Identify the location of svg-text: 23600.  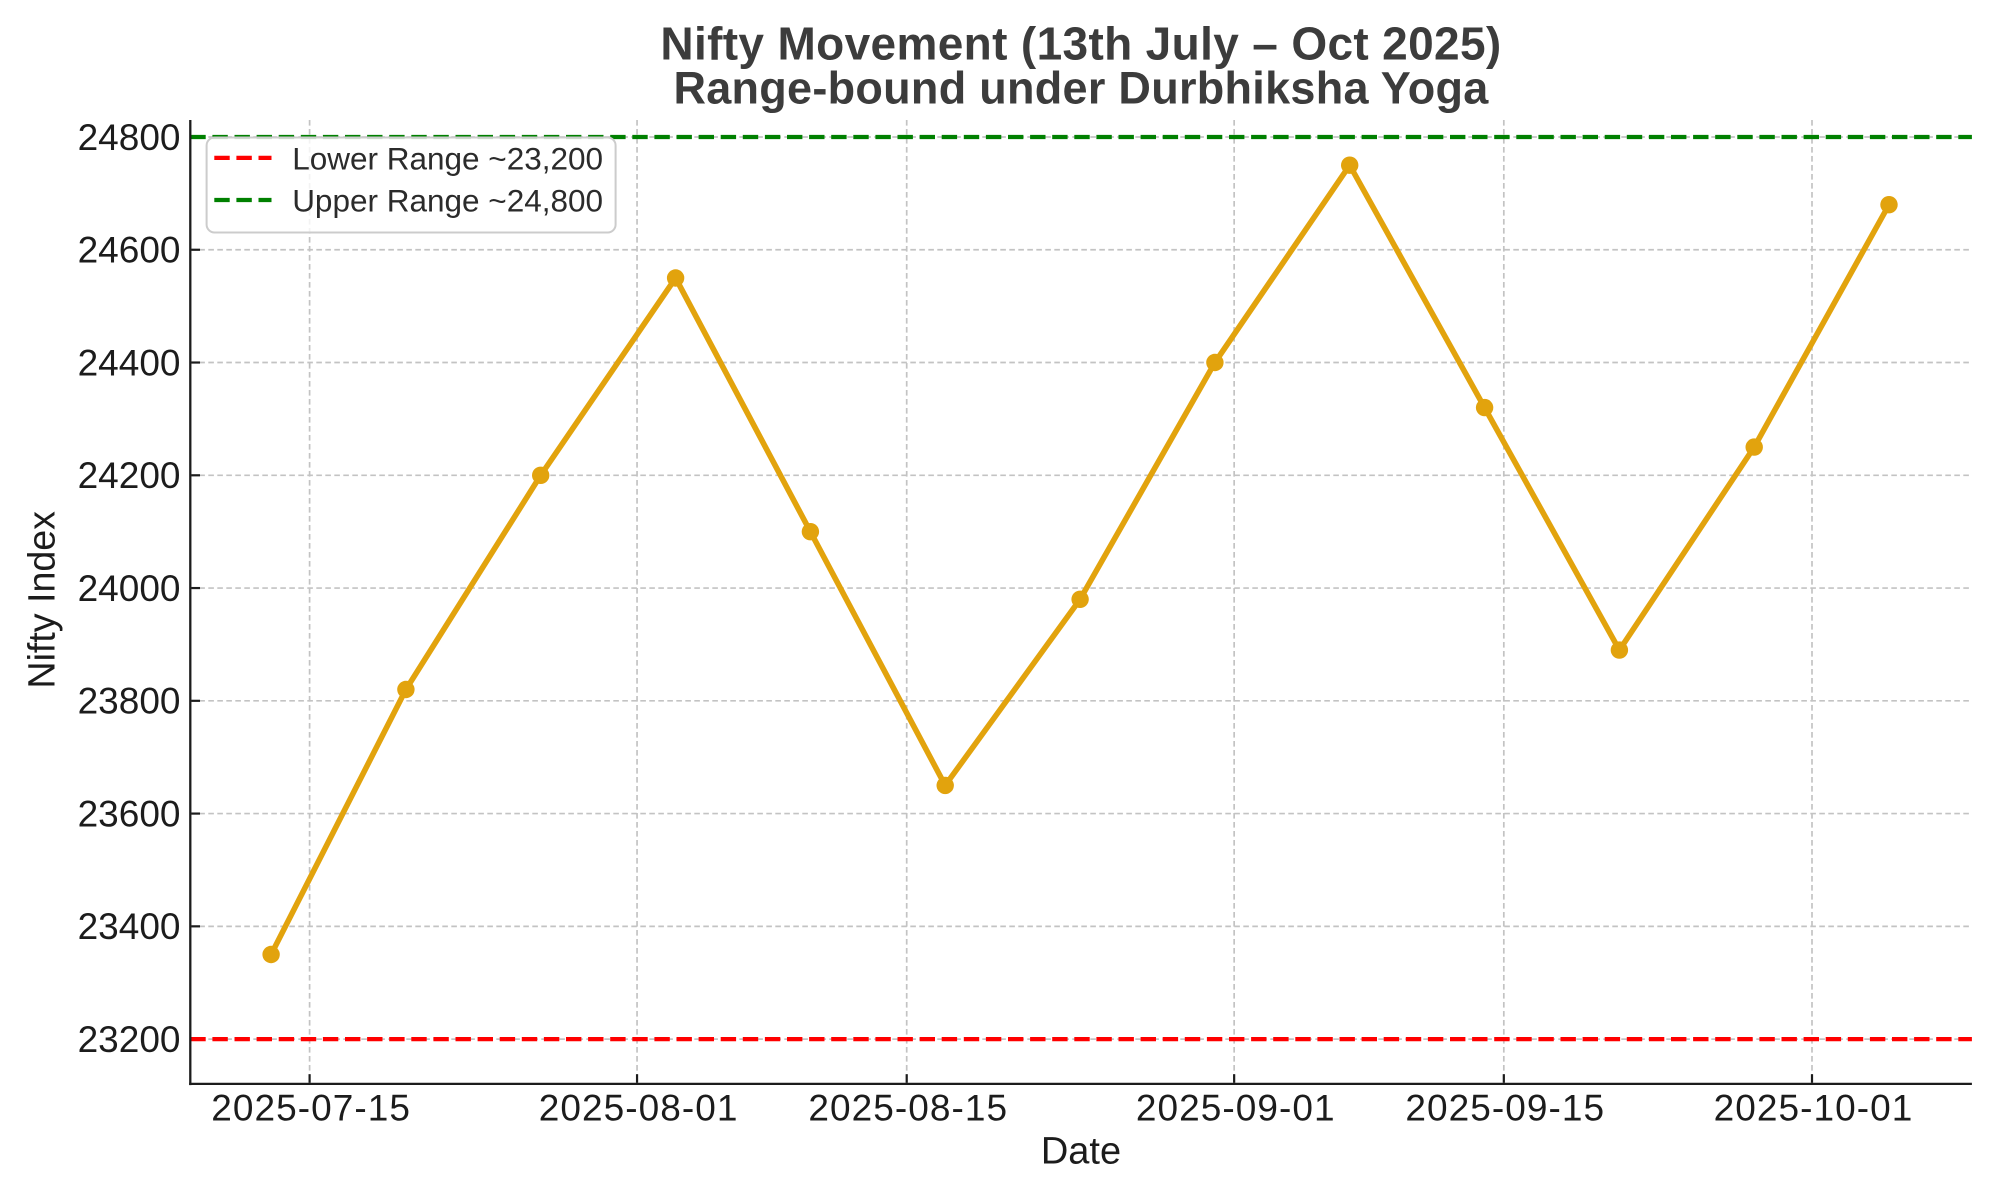
(129, 813).